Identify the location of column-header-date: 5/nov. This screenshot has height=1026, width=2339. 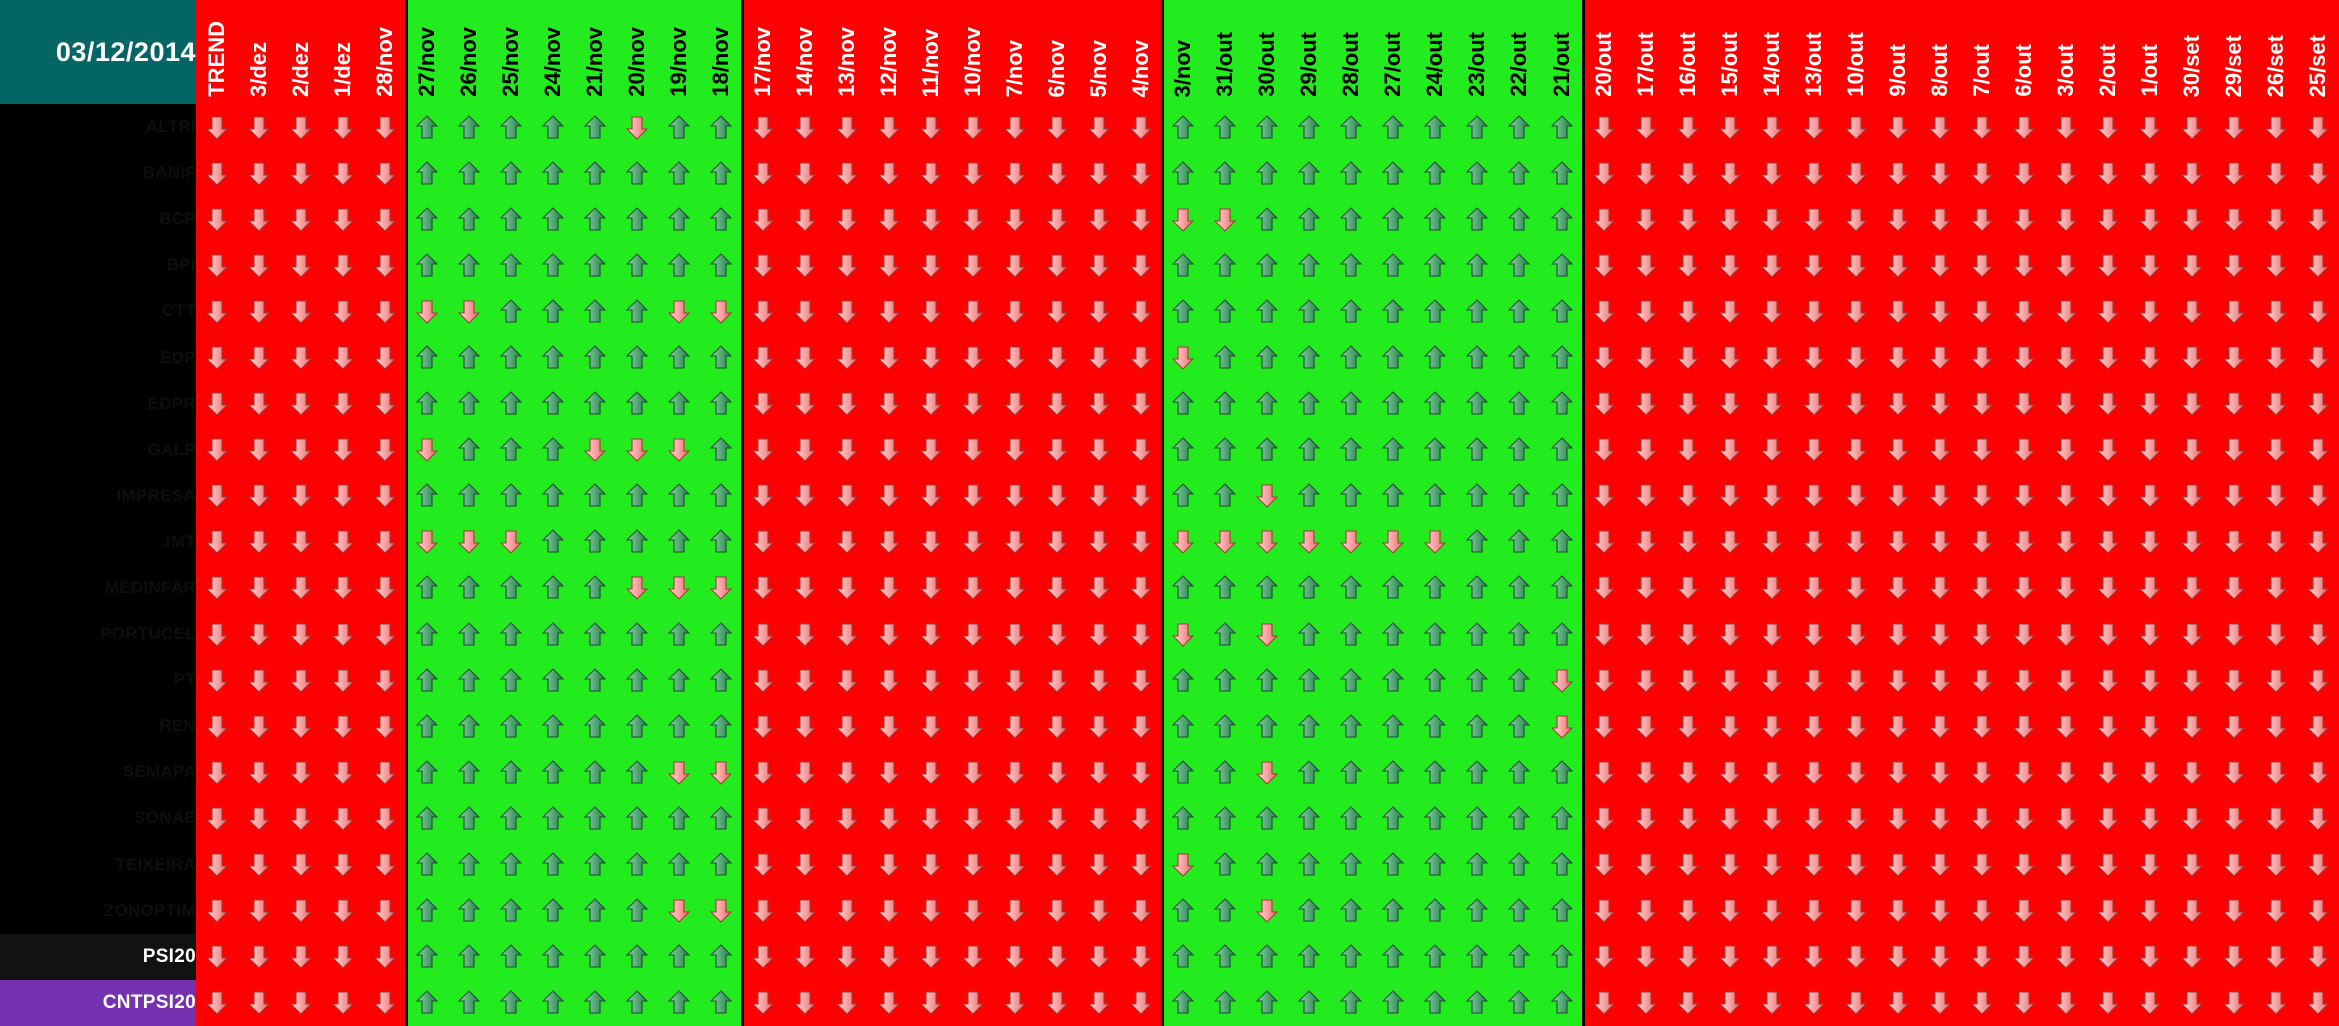
(1099, 52).